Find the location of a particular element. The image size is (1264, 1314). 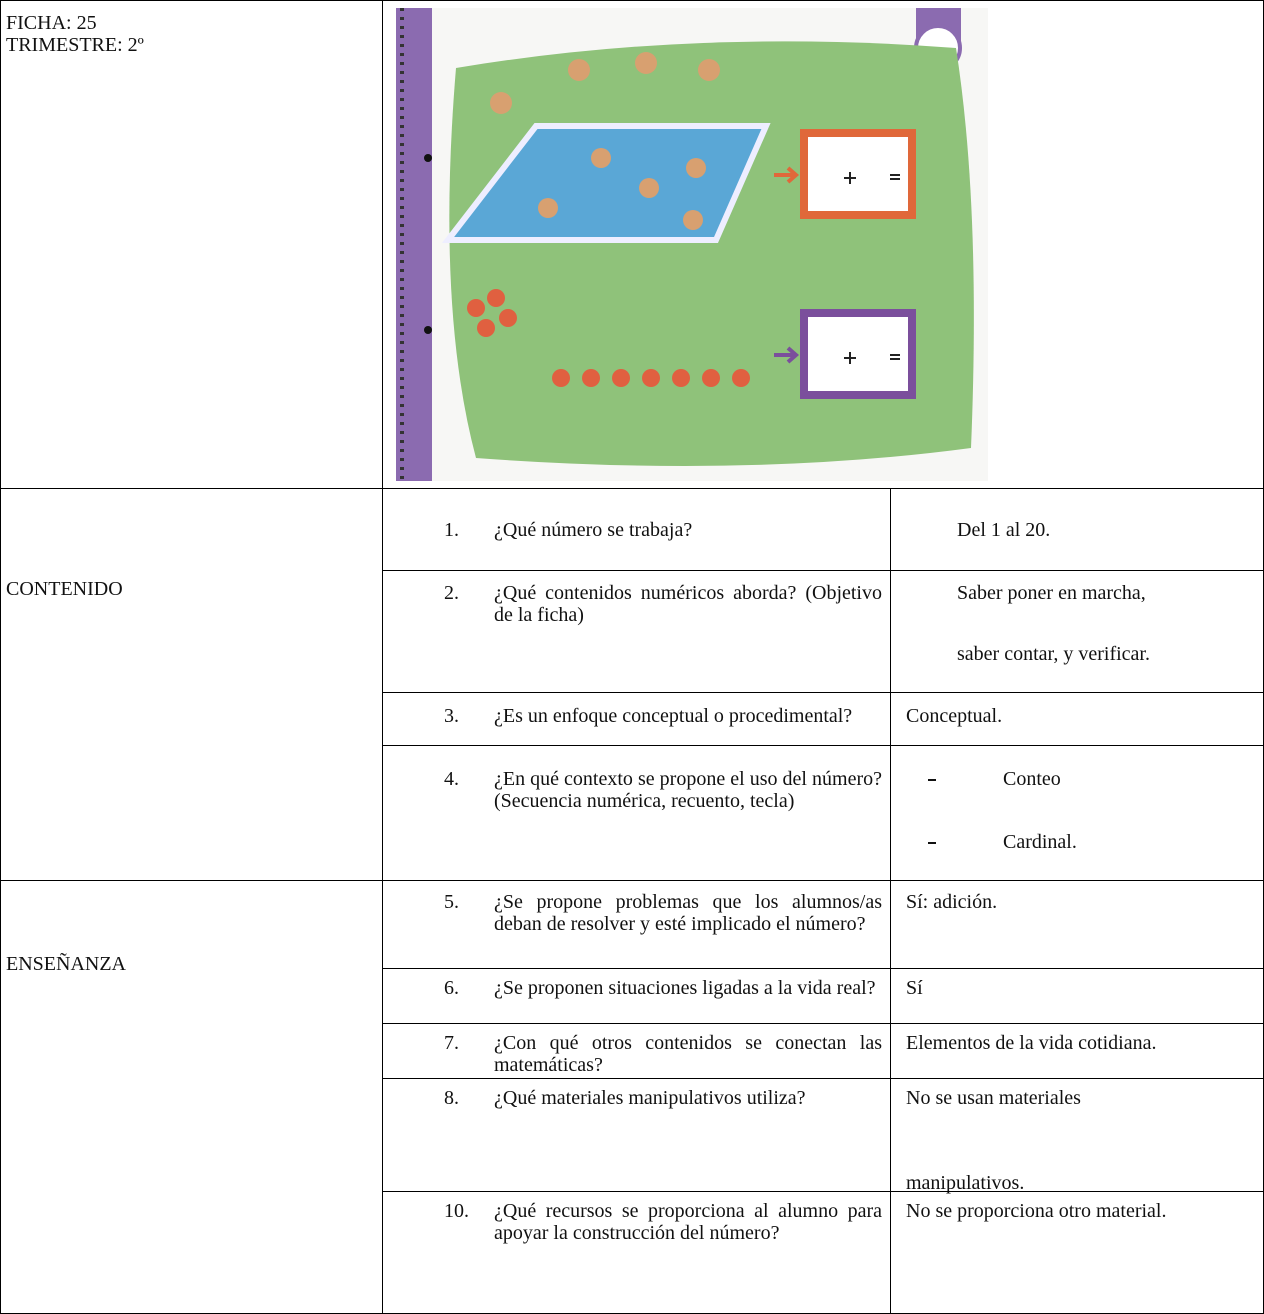

question-number: 6. is located at coordinates (451, 988).